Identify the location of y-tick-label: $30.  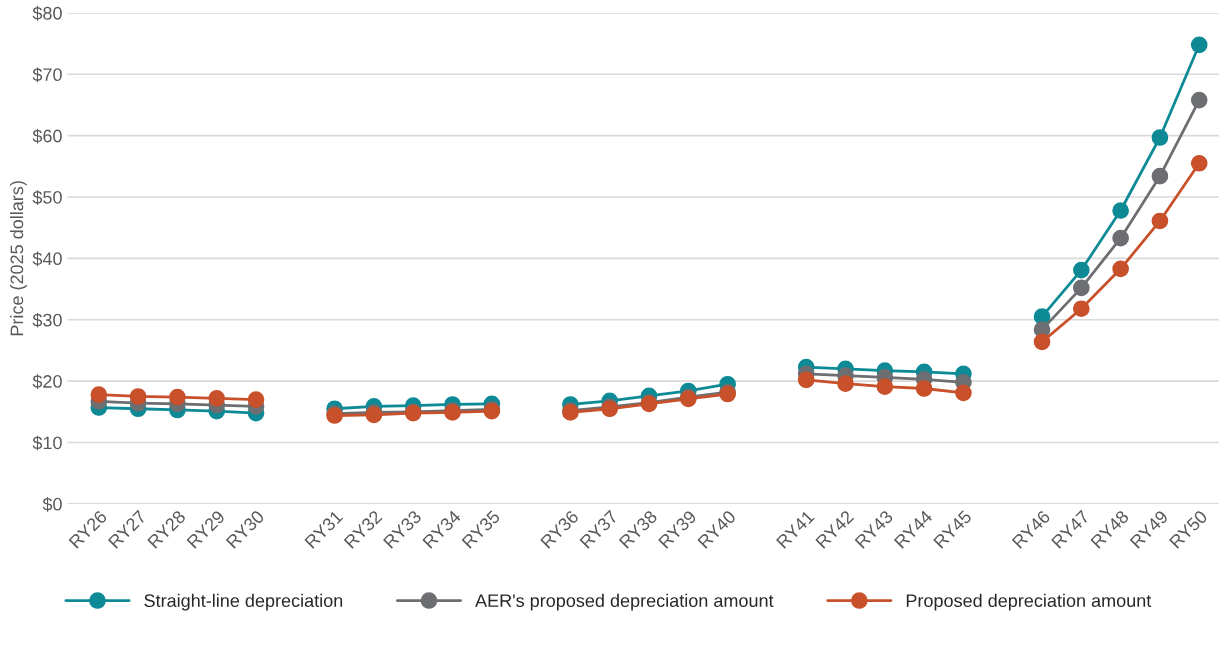
(47, 320).